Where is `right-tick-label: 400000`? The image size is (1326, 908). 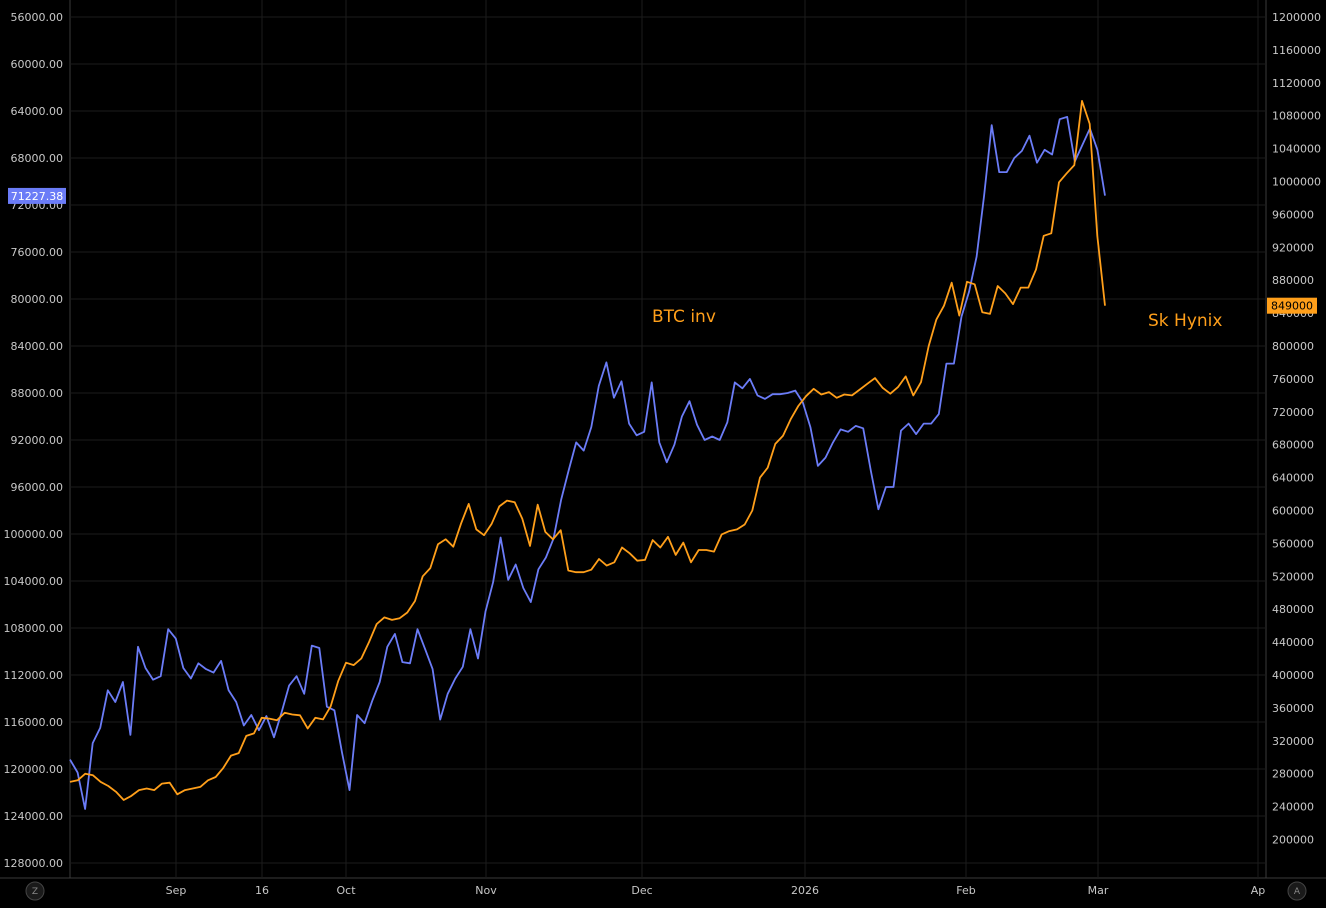
right-tick-label: 400000 is located at coordinates (1293, 675).